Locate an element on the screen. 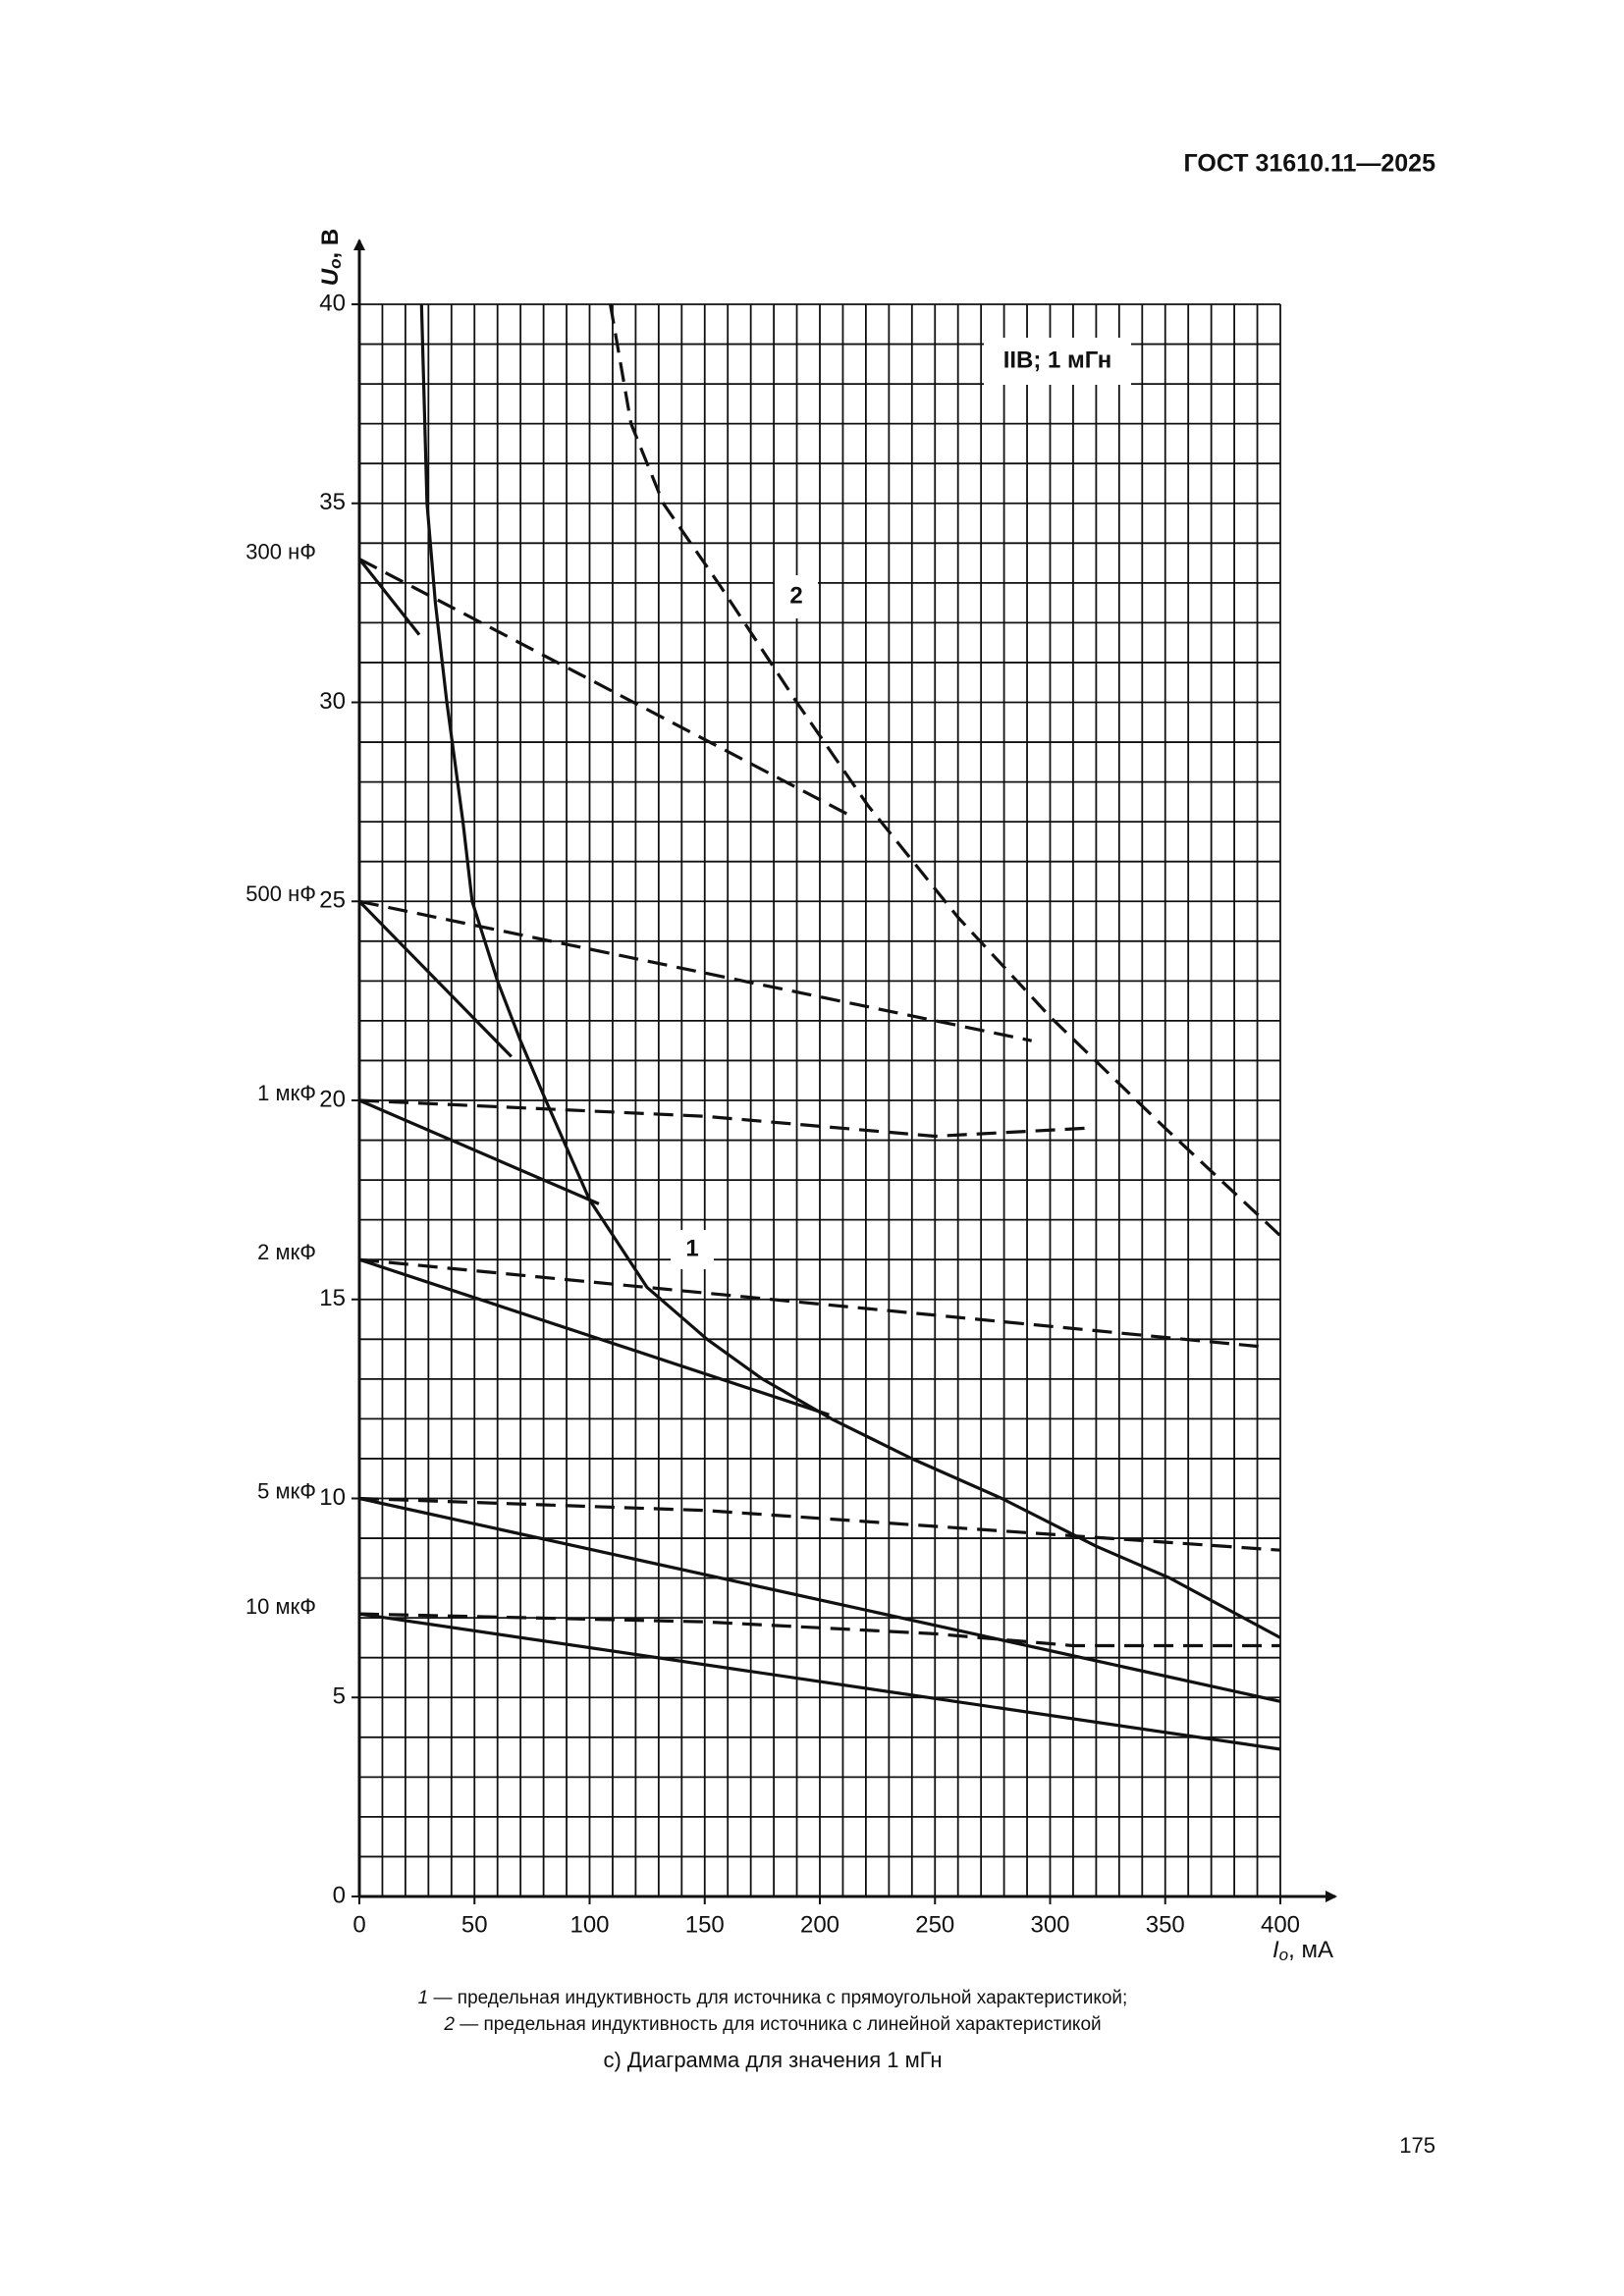 The image size is (1624, 2296). annotation-box is located at coordinates (1057, 362).